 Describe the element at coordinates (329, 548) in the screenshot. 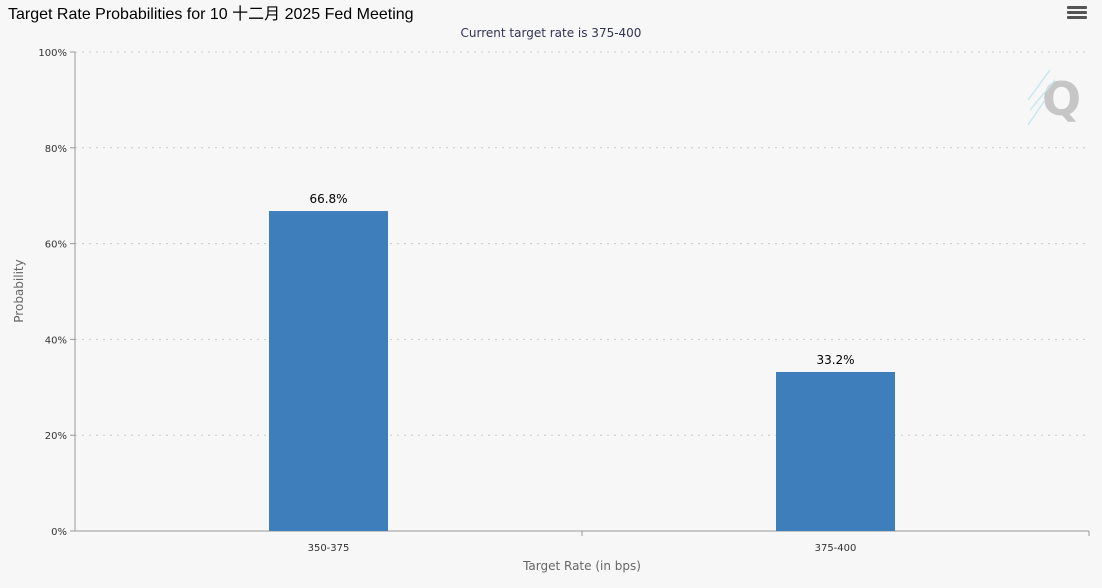

I see `x-tick-label: 350-375` at that location.